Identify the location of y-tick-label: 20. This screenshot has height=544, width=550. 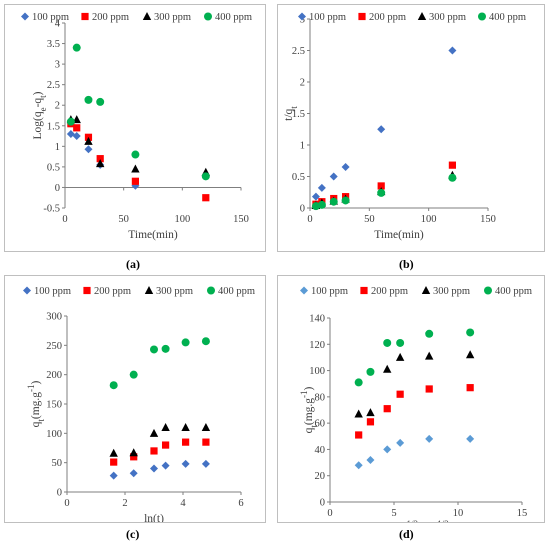
(320, 476).